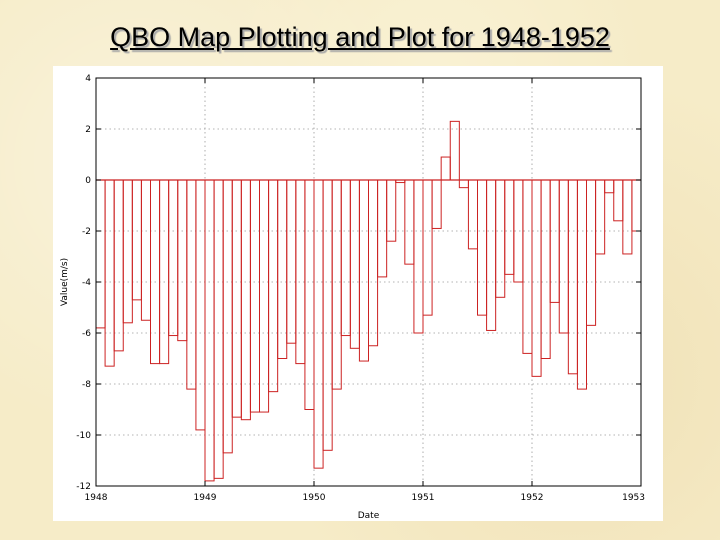 This screenshot has width=720, height=540. I want to click on x-tick-label: 1950, so click(314, 498).